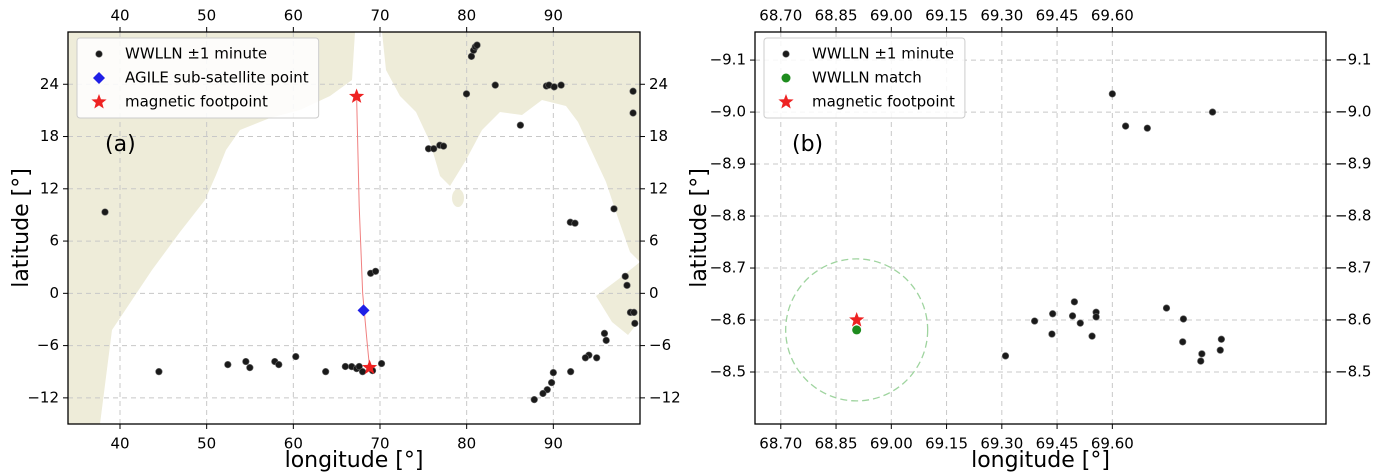 The height and width of the screenshot is (474, 1387). I want to click on y-tick-label: −9.0, so click(728, 112).